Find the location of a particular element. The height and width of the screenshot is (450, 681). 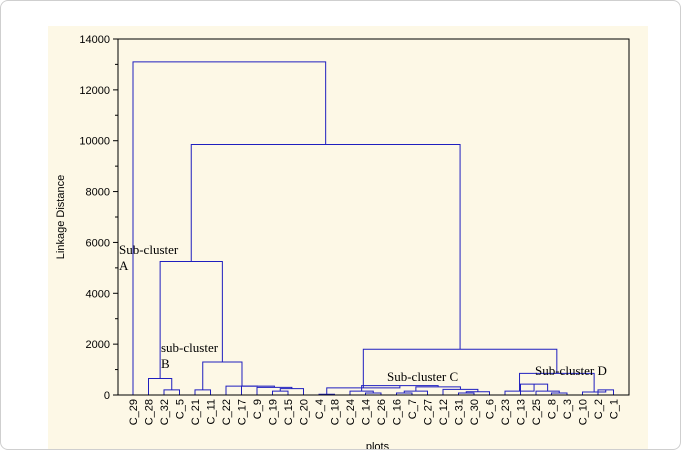

x-tick-label: C_12 is located at coordinates (444, 412).